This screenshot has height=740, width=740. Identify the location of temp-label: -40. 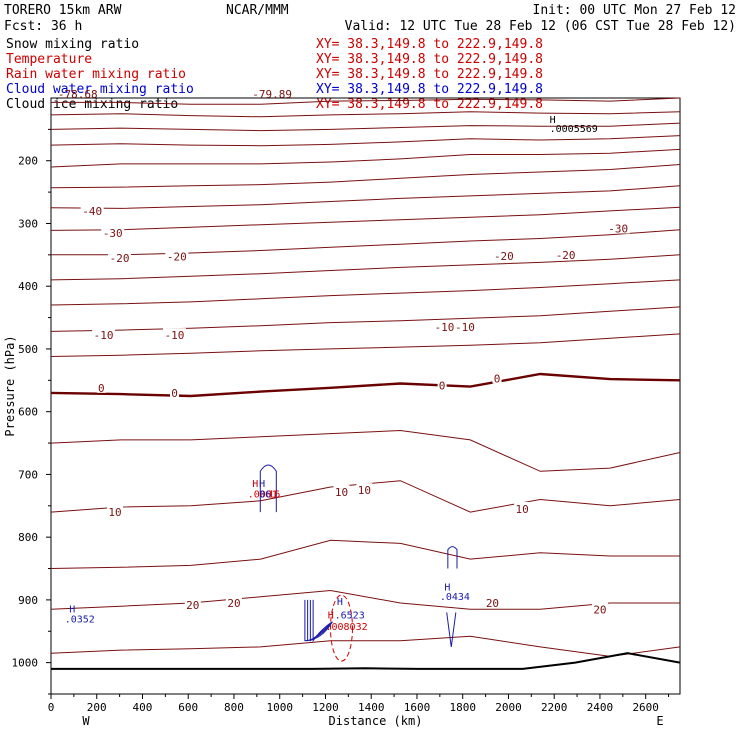
(92, 211).